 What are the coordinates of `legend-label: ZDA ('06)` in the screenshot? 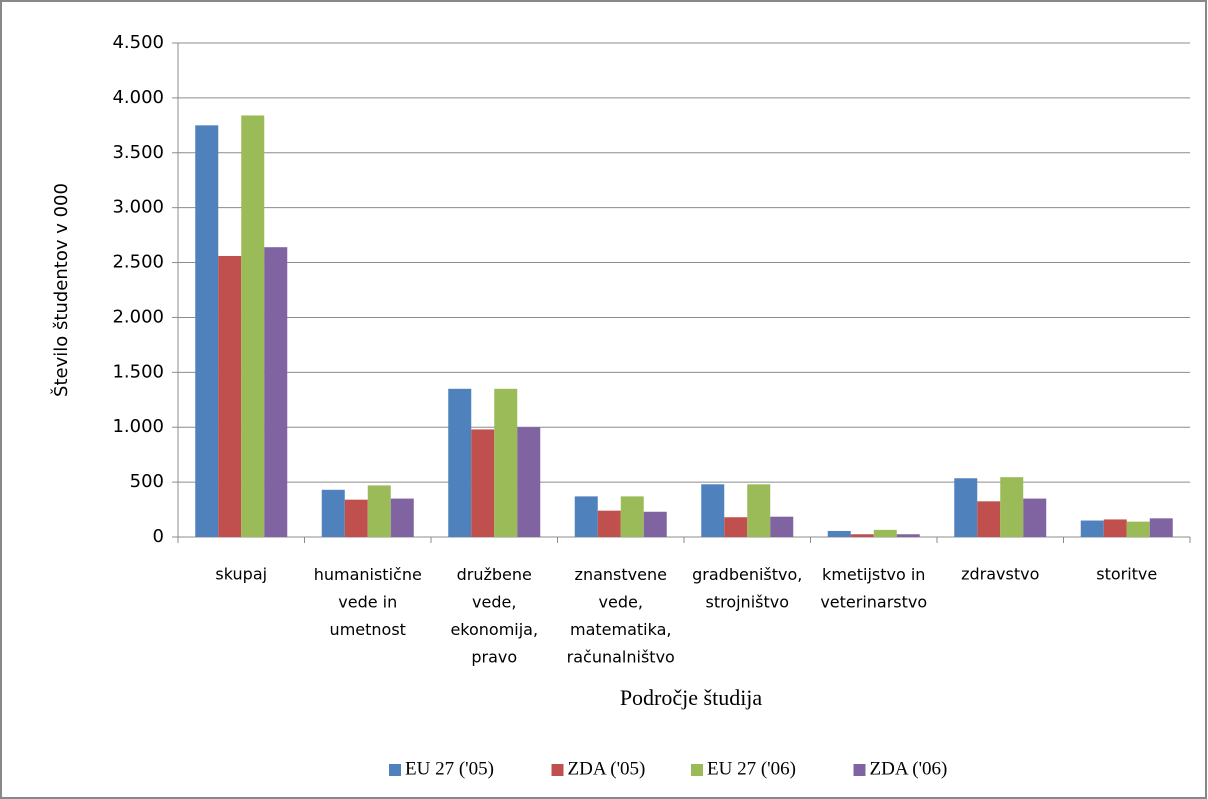 It's located at (909, 768).